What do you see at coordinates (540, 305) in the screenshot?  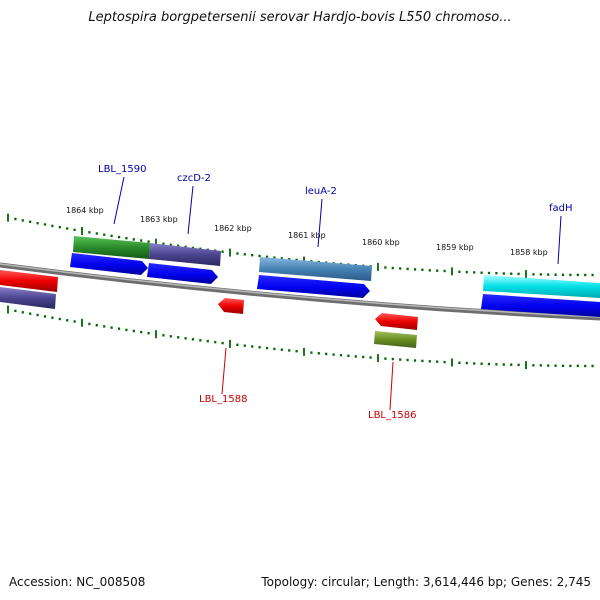 I see `cds-arrow-fadH` at bounding box center [540, 305].